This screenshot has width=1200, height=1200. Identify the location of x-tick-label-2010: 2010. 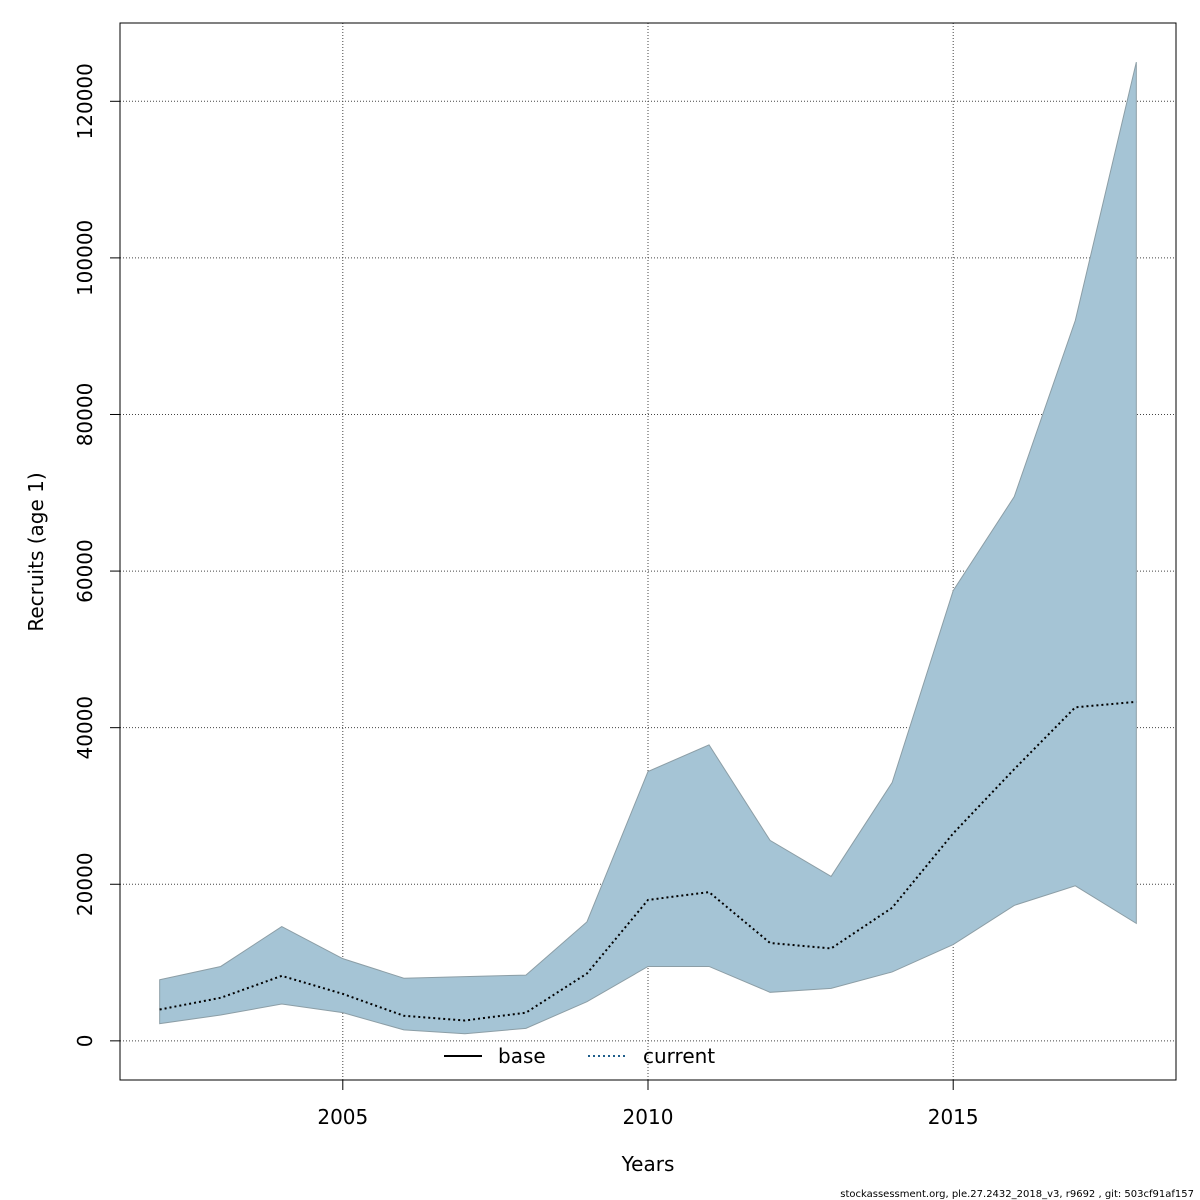
(648, 1117).